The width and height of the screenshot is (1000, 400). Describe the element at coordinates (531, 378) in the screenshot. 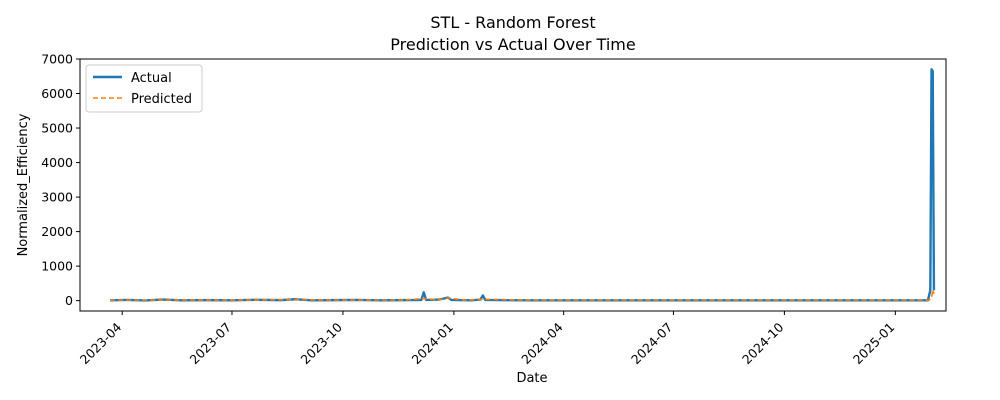

I see `x-axis-label: Date` at that location.